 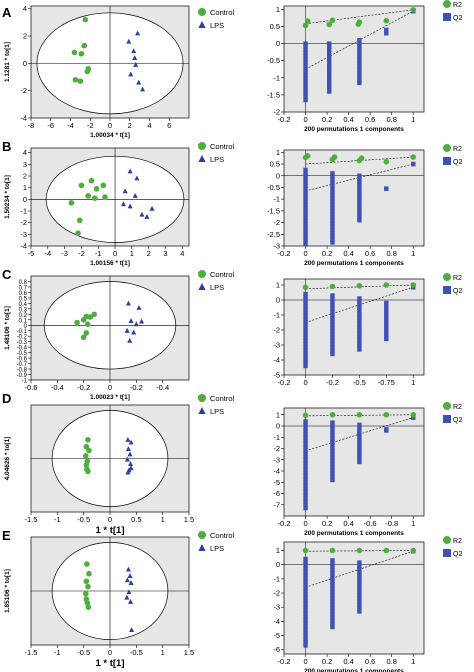 I want to click on x-tick-label: -3, so click(x=64, y=253).